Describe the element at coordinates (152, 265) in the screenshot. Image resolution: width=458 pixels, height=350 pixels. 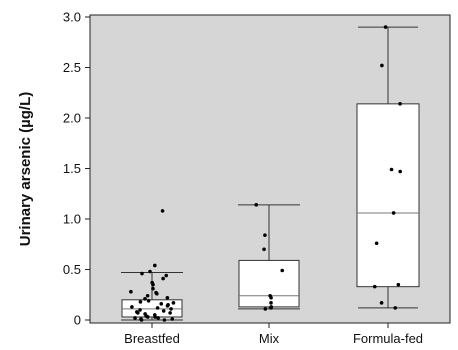
I see `box-group-breastfed` at that location.